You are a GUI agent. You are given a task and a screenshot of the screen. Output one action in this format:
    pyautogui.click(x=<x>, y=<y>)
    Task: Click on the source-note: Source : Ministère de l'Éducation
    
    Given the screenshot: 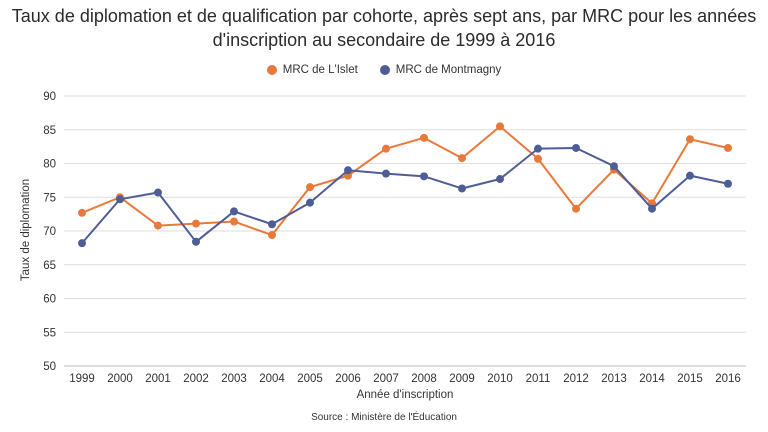 What is the action you would take?
    pyautogui.click(x=384, y=417)
    